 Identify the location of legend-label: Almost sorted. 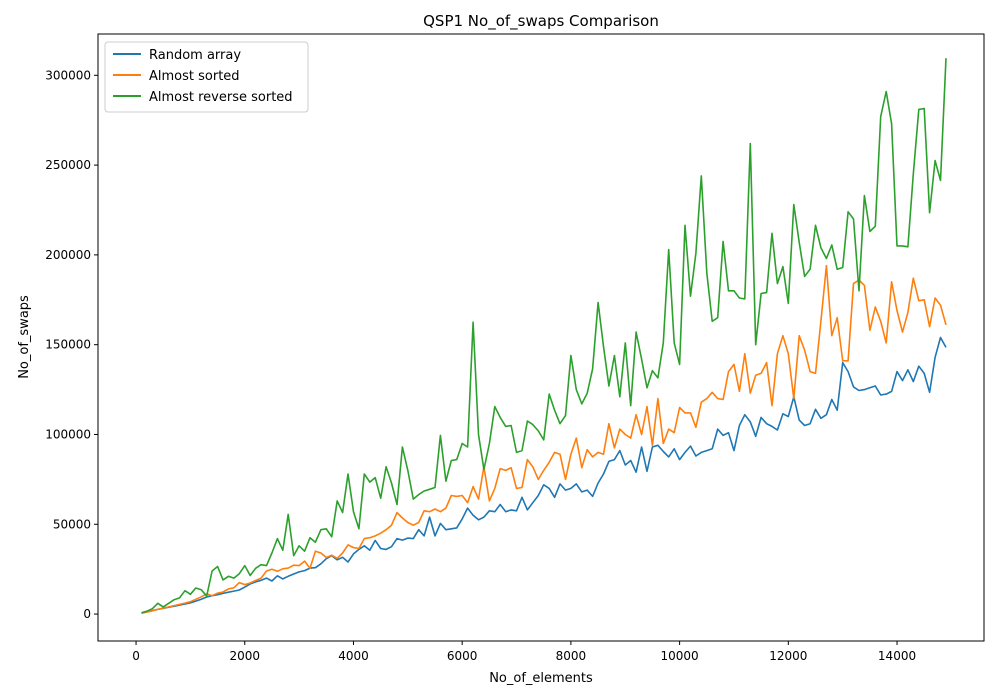
(194, 76).